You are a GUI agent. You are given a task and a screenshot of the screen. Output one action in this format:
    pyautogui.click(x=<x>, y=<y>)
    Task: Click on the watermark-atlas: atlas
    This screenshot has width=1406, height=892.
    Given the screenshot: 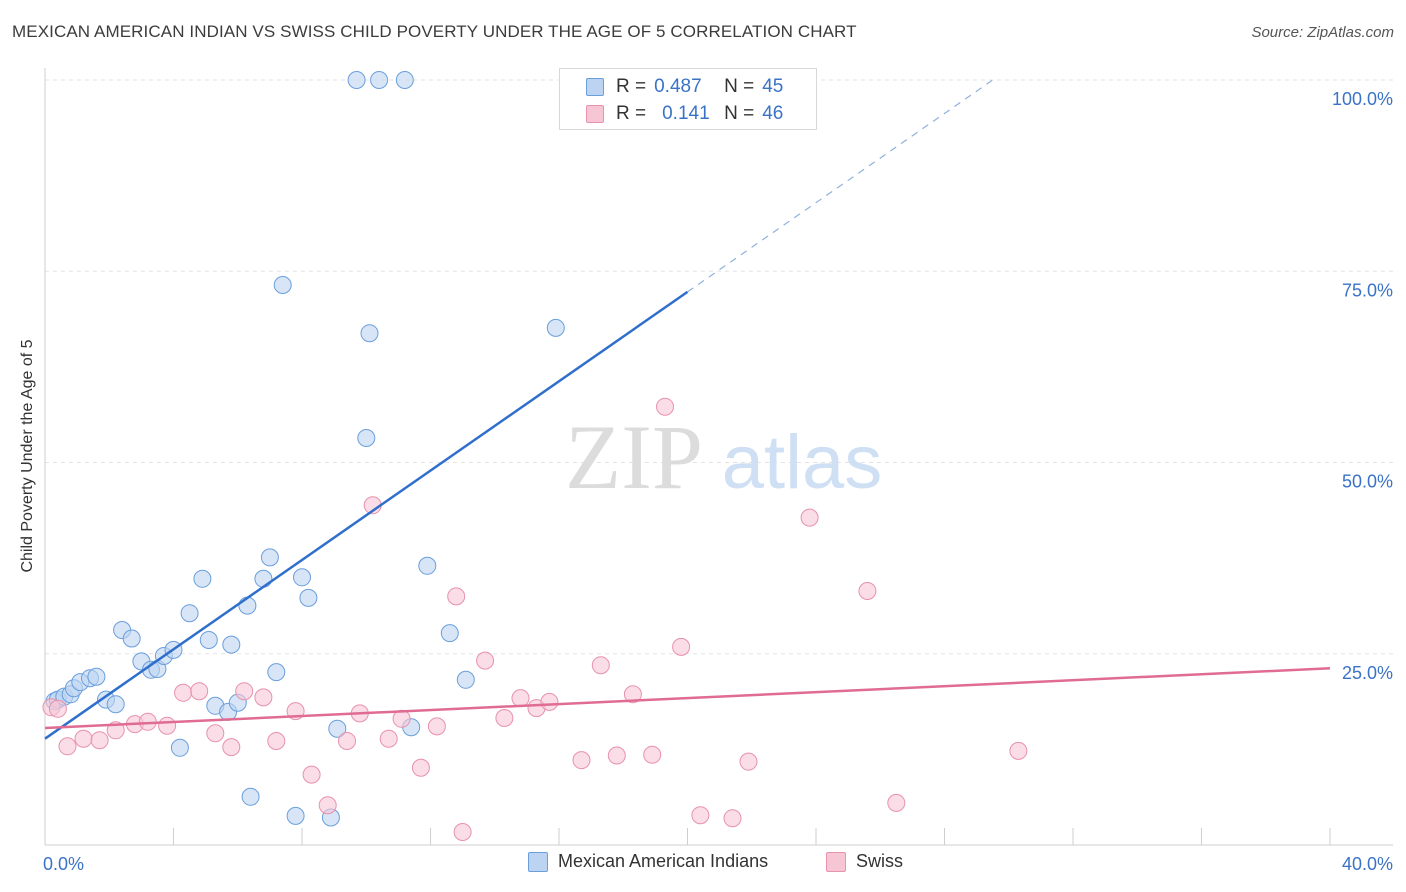 What is the action you would take?
    pyautogui.click(x=802, y=462)
    